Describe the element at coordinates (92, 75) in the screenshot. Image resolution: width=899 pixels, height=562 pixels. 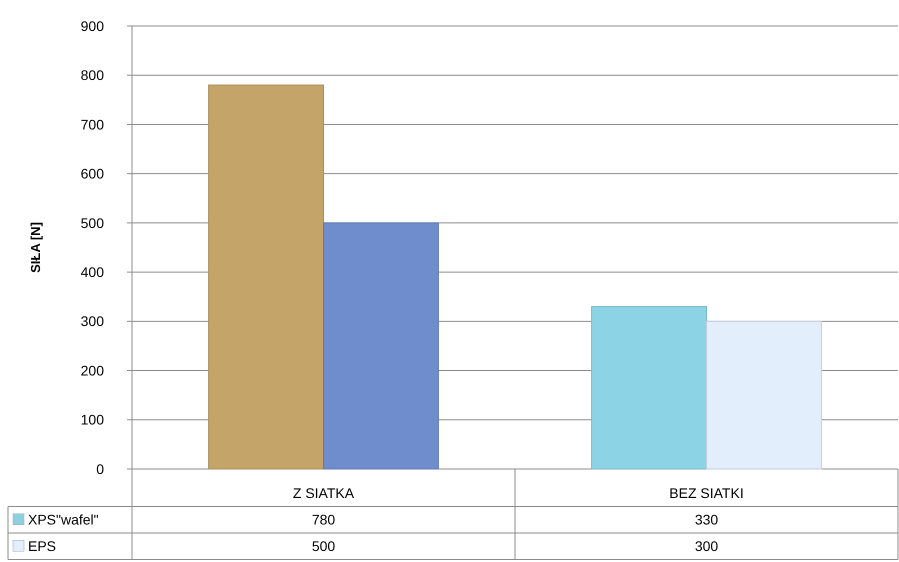
I see `y-tick-label: 800` at that location.